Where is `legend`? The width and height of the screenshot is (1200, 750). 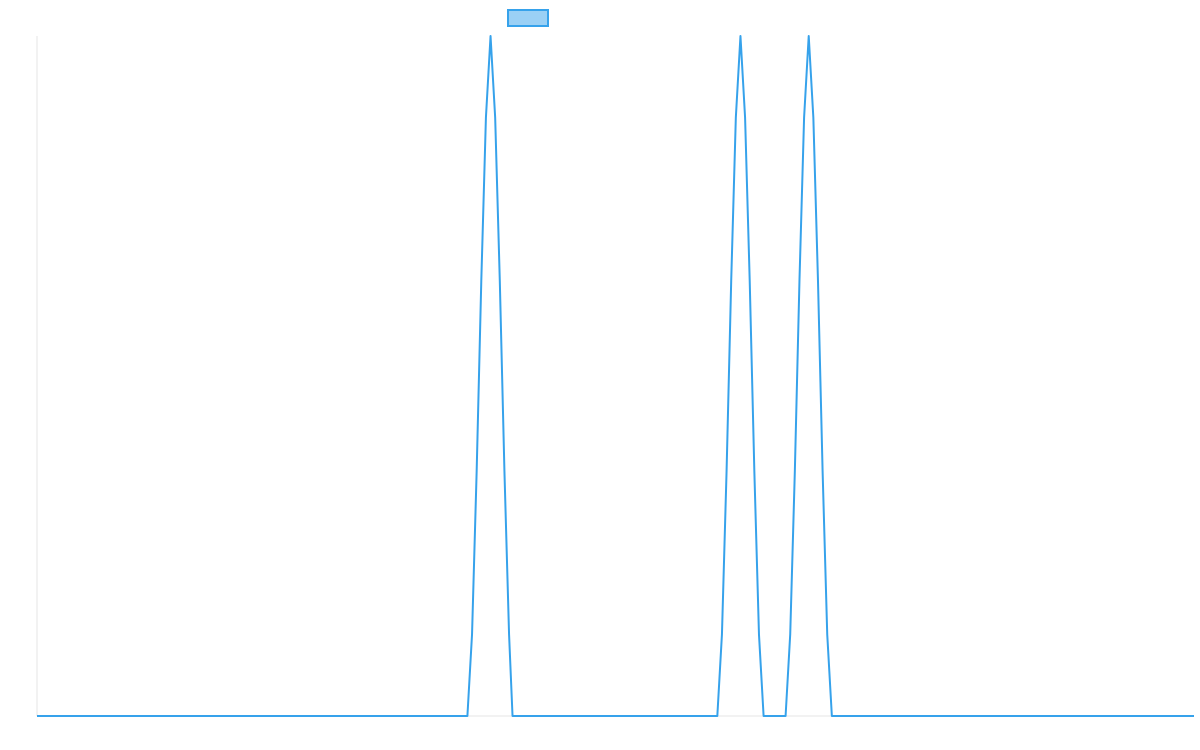
legend is located at coordinates (528, 18).